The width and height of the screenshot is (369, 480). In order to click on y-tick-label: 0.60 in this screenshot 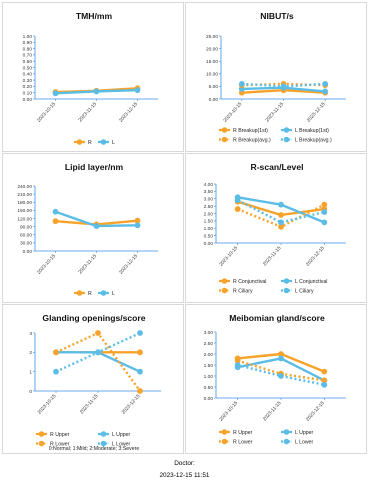, I will do `click(28, 62)`.